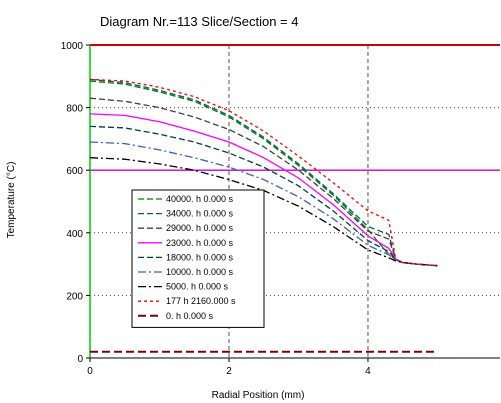 Image resolution: width=501 pixels, height=403 pixels. I want to click on x-axis-label: Radial Position (mm), so click(258, 395).